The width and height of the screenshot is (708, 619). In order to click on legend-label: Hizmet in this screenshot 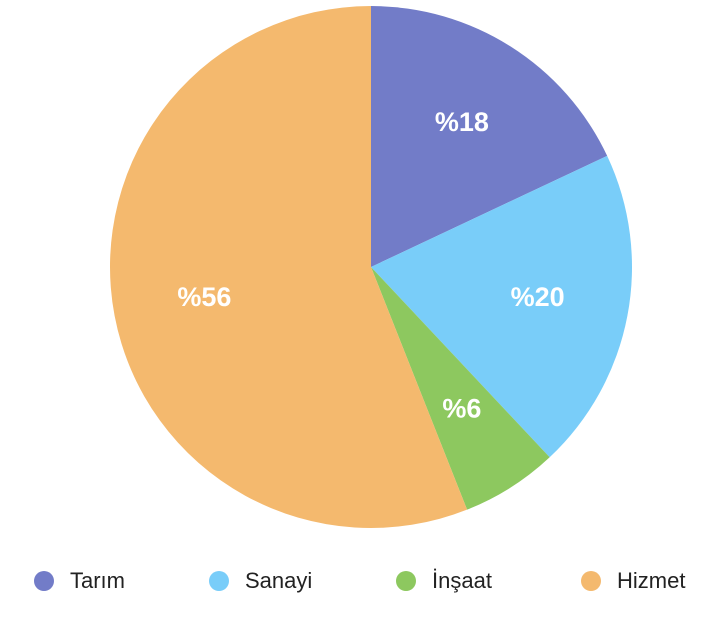, I will do `click(651, 580)`.